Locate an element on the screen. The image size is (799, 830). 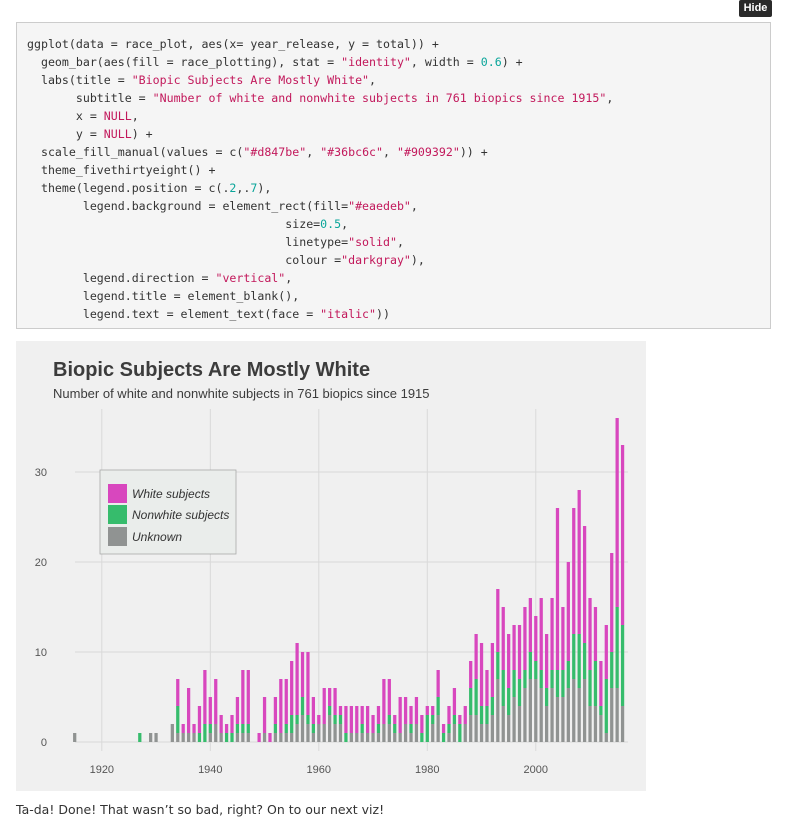
code-line: x = NULL, is located at coordinates (83, 116).